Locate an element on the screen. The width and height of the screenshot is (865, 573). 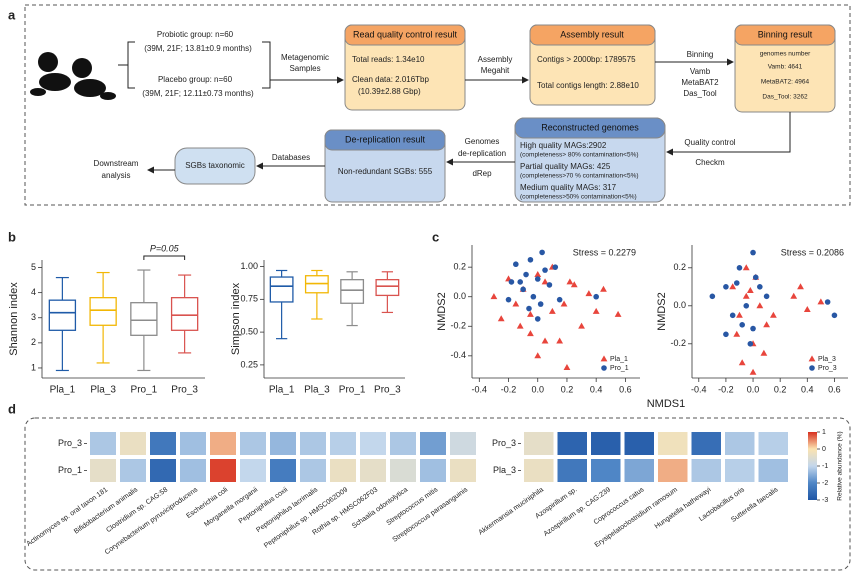
panel-label: c is located at coordinates (435, 236).